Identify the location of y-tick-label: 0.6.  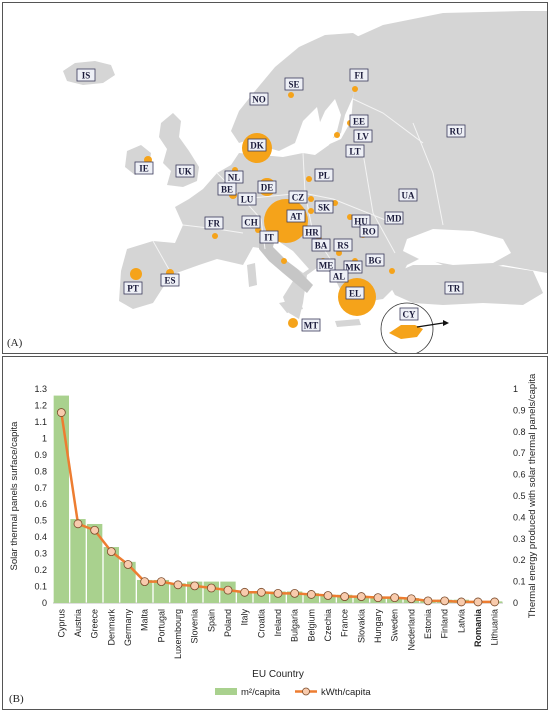
(40, 504).